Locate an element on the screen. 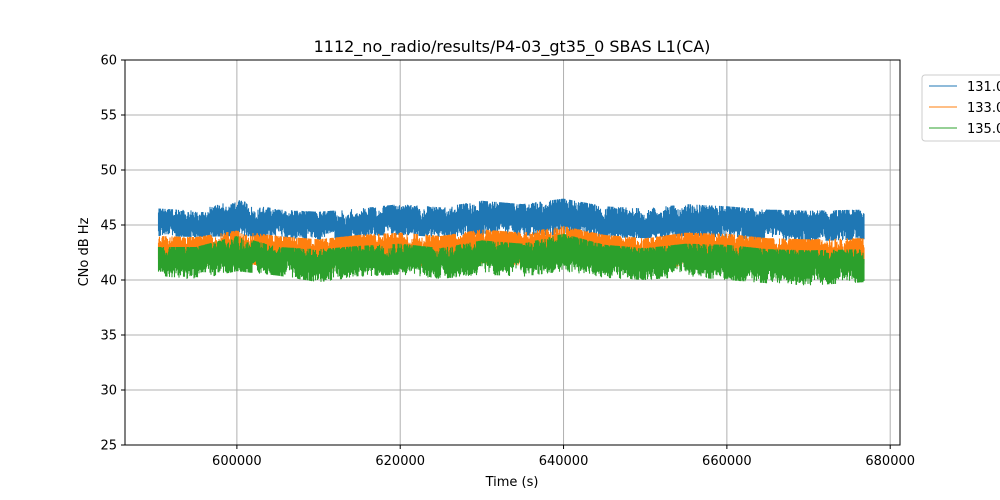 The image size is (1000, 500). y-tick-label: 55 is located at coordinates (108, 116).